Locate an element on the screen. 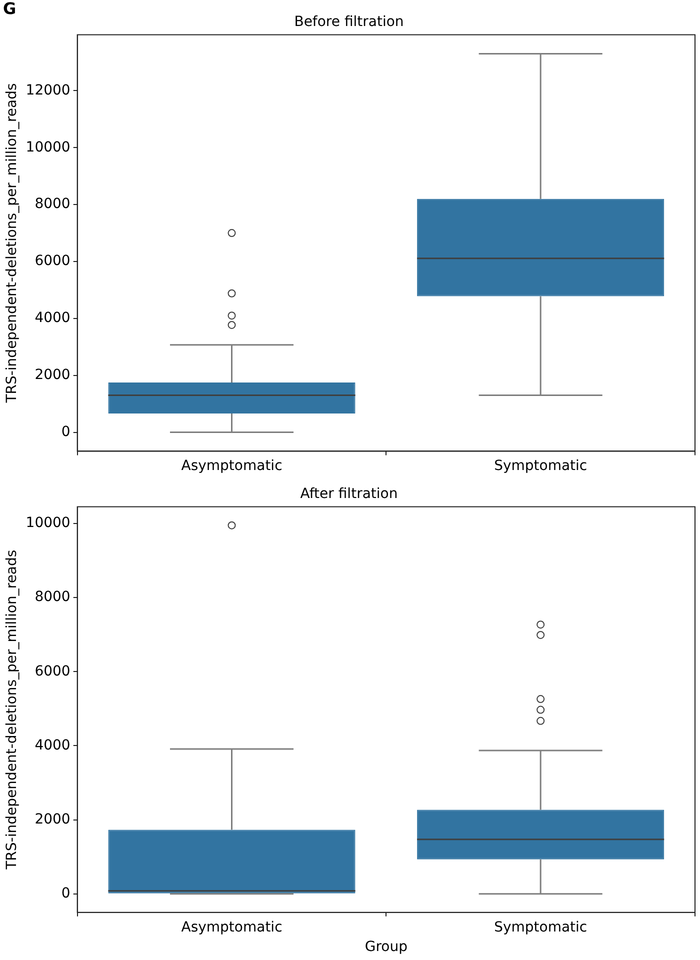 This screenshot has height=960, width=700. y-tick-label: 12000 is located at coordinates (48, 90).